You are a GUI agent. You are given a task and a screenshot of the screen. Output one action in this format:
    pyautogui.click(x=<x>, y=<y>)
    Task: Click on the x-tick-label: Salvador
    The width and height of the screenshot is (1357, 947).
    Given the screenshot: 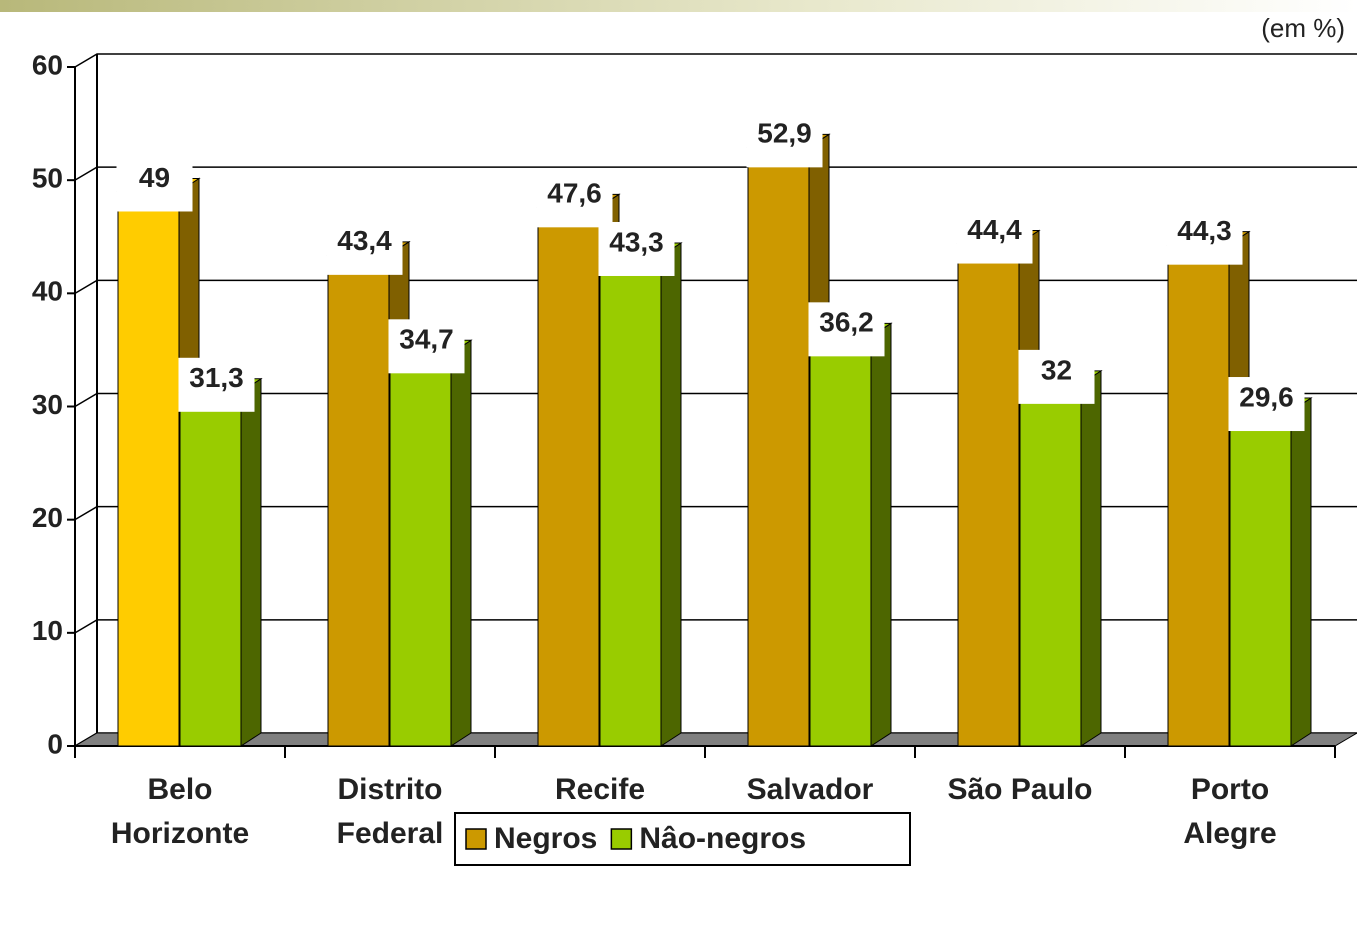 What is the action you would take?
    pyautogui.click(x=810, y=789)
    